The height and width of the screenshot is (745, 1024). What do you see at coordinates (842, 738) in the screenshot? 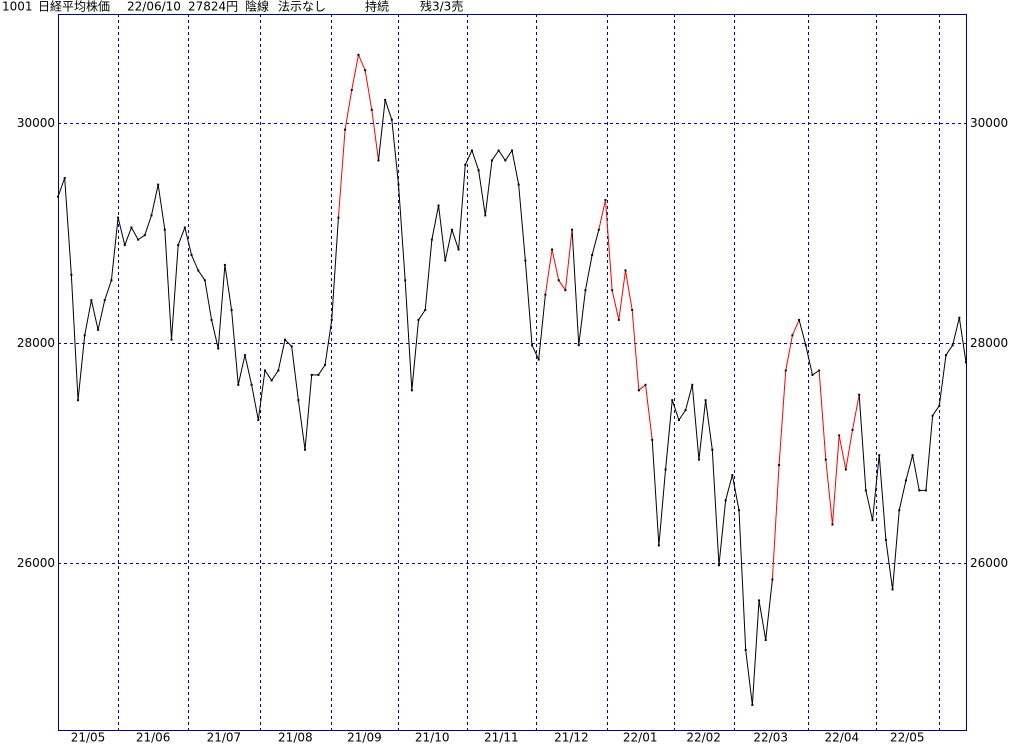
I see `x-tick-label: 22/04` at bounding box center [842, 738].